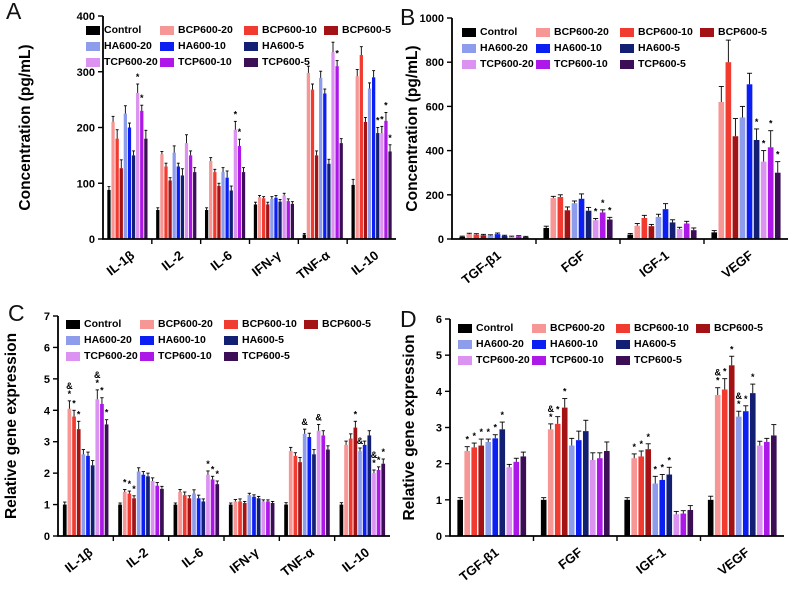  Describe the element at coordinates (308, 156) in the screenshot. I see `bar-A-TNF-α-BCP600-20` at that location.